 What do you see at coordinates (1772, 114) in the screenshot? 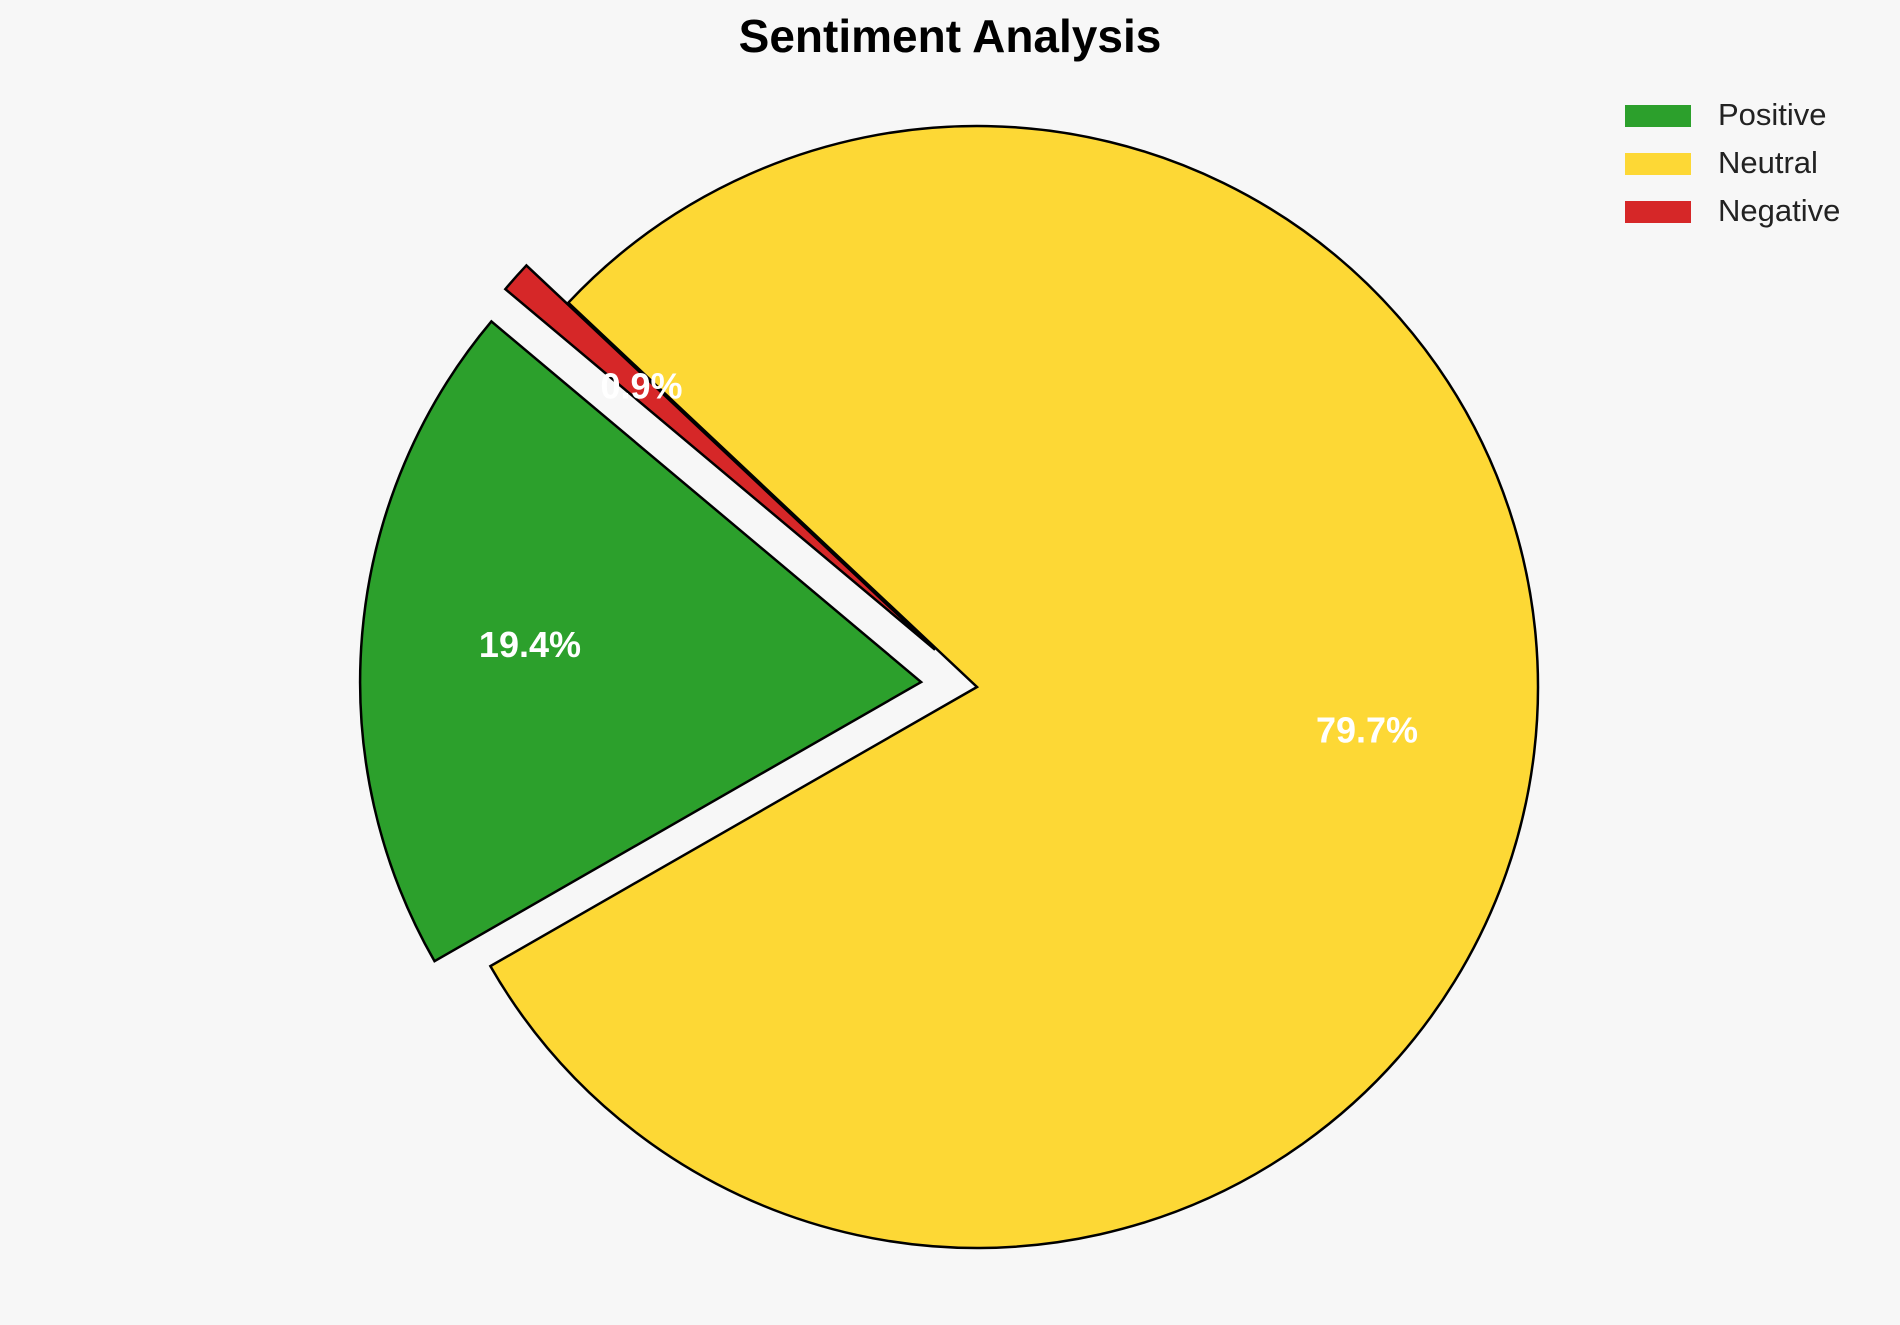
I see `legend-label: Positive` at bounding box center [1772, 114].